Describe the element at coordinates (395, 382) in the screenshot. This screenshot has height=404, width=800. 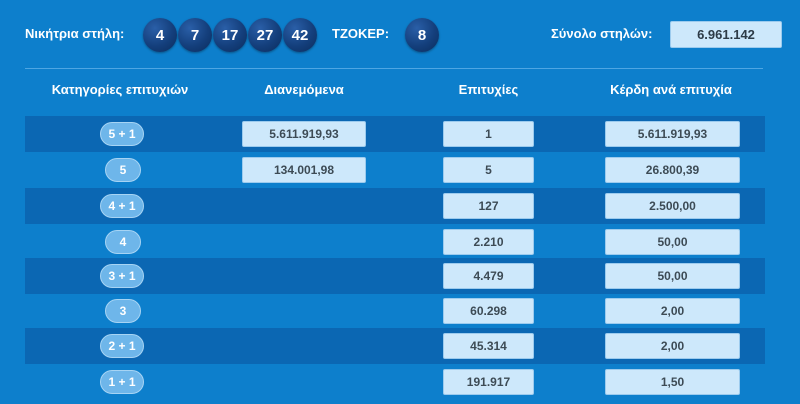
I see `table-row: 1 + 1 191.917 1,50` at that location.